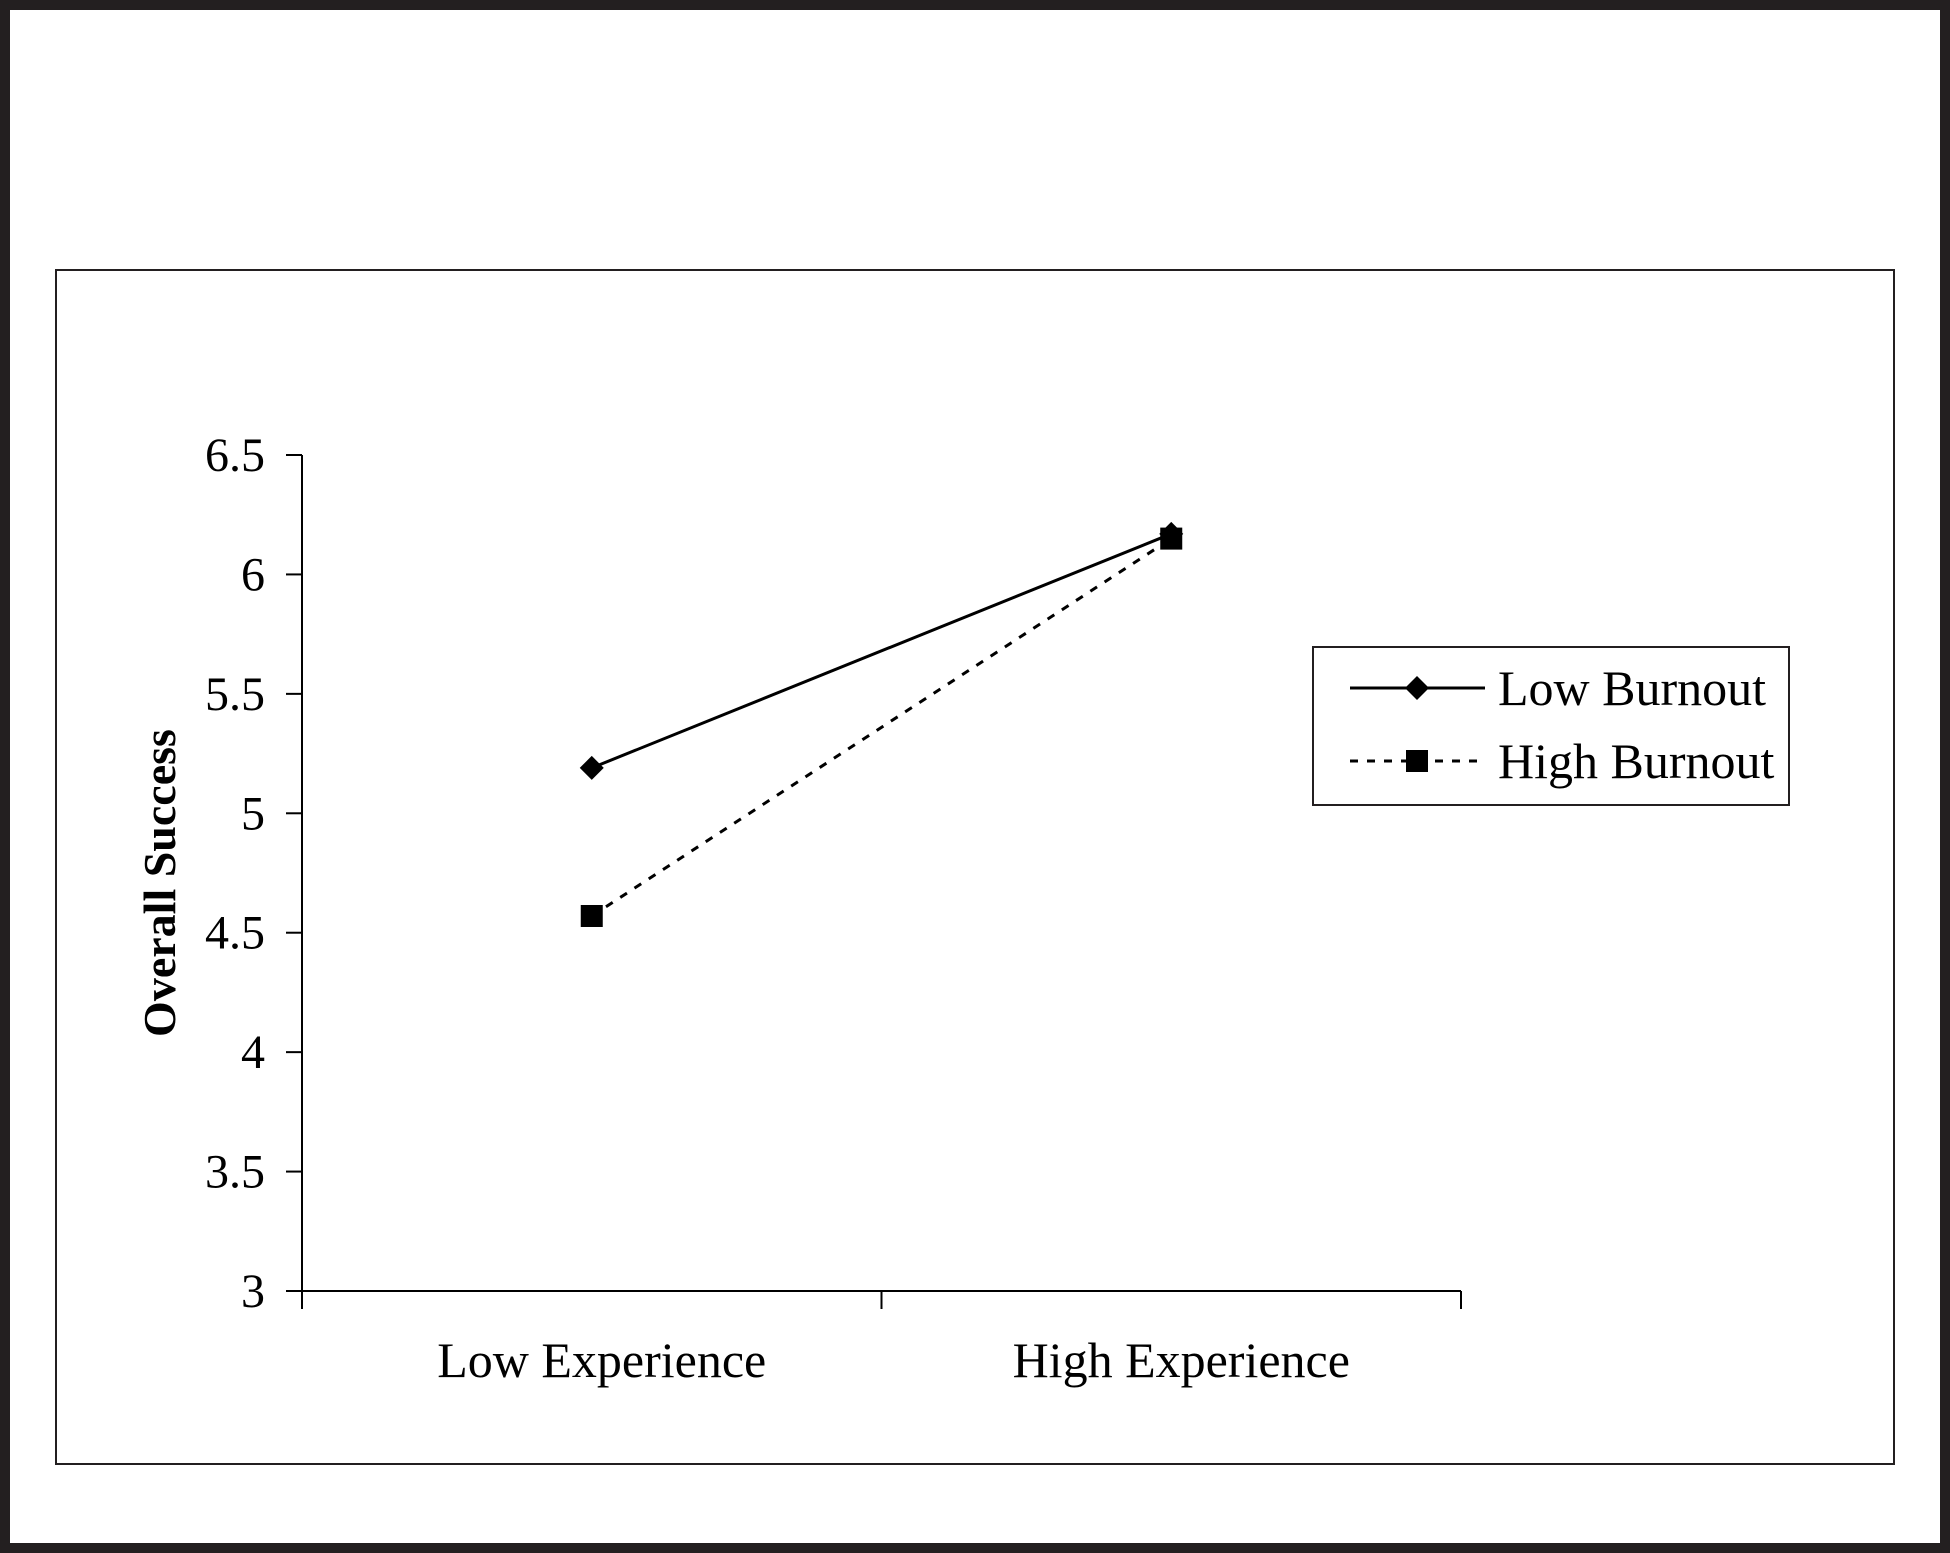 This screenshot has height=1553, width=1950. What do you see at coordinates (235, 455) in the screenshot?
I see `y-tick-label: 6.5` at bounding box center [235, 455].